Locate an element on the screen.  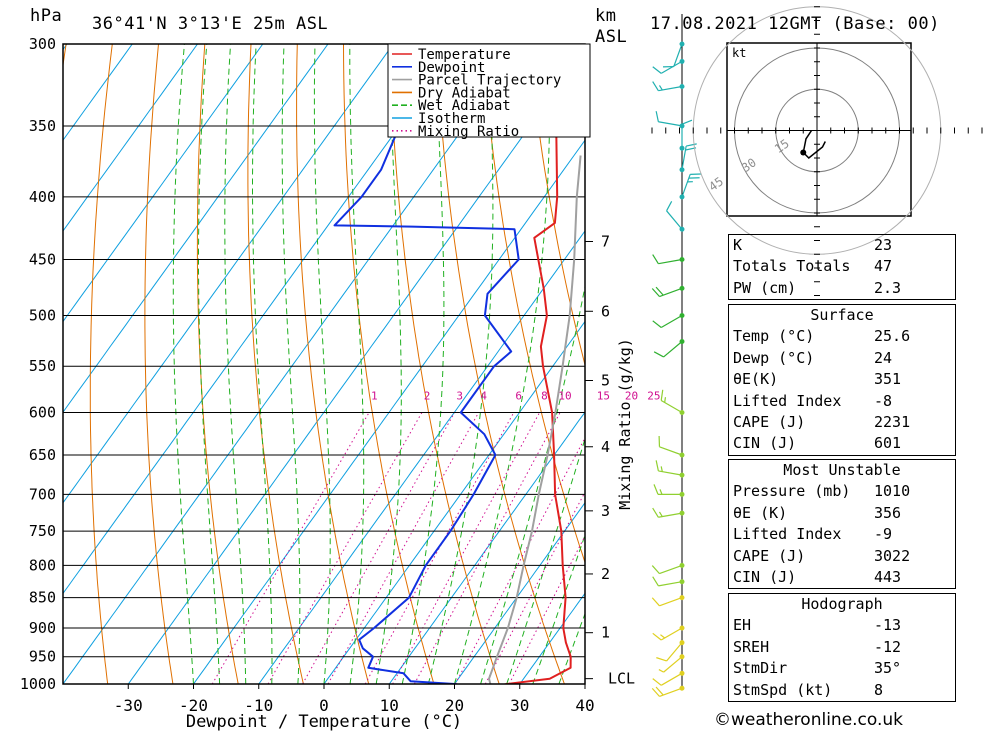
index-label: CAPE (J) is located at coordinates (769, 421).